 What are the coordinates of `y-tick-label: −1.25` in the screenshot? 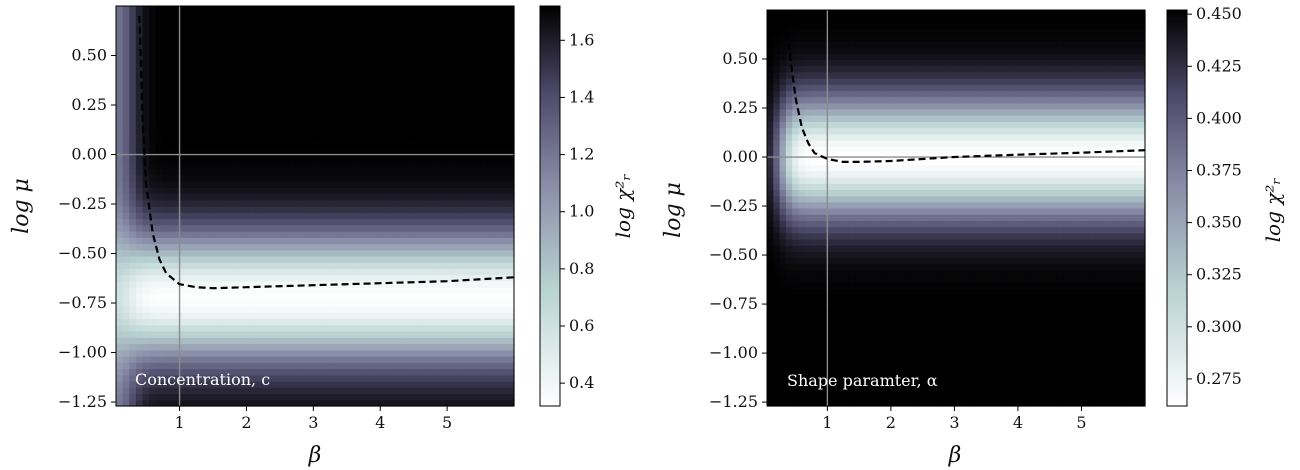 It's located at (82, 401).